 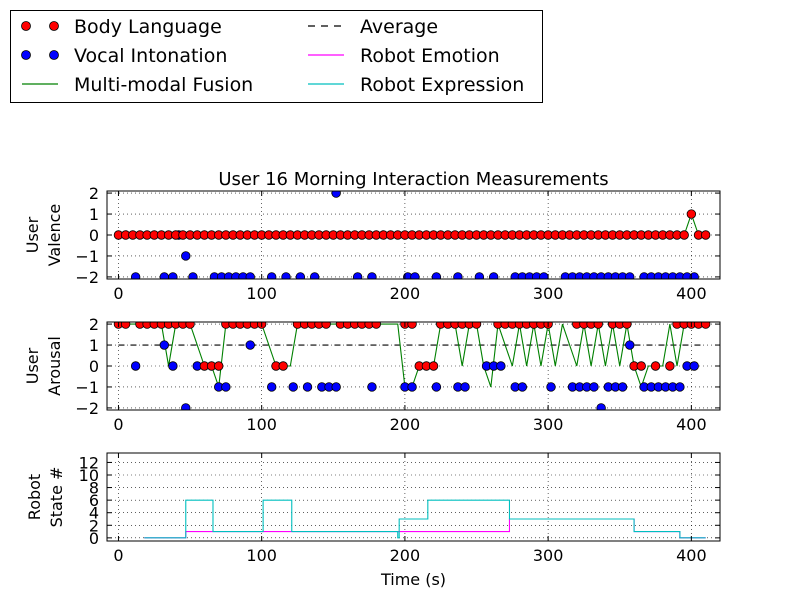 I want to click on legend-label: Robot Emotion, so click(x=430, y=56).